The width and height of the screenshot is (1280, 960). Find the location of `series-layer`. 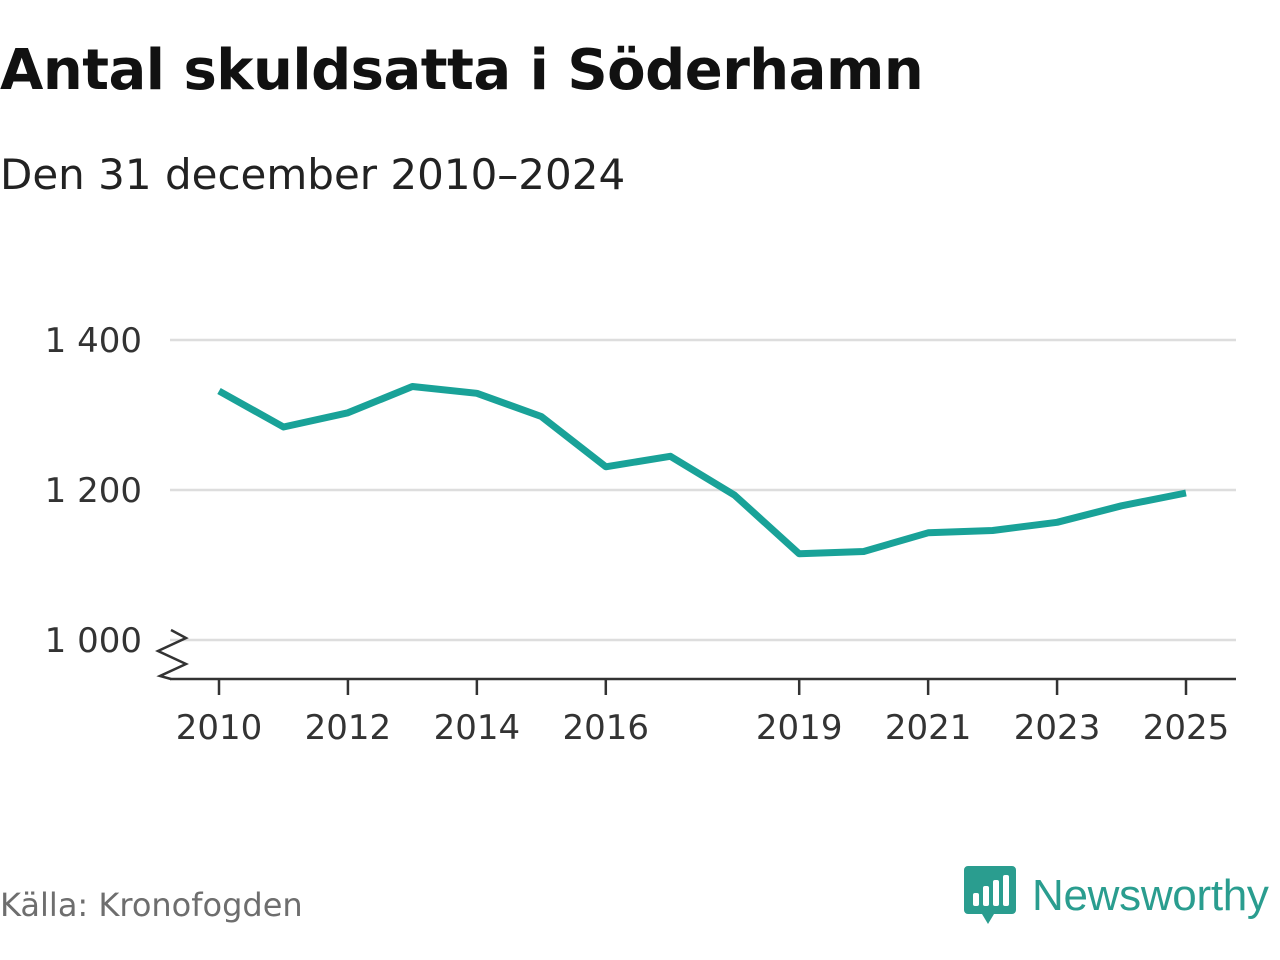

series-layer is located at coordinates (703, 470).